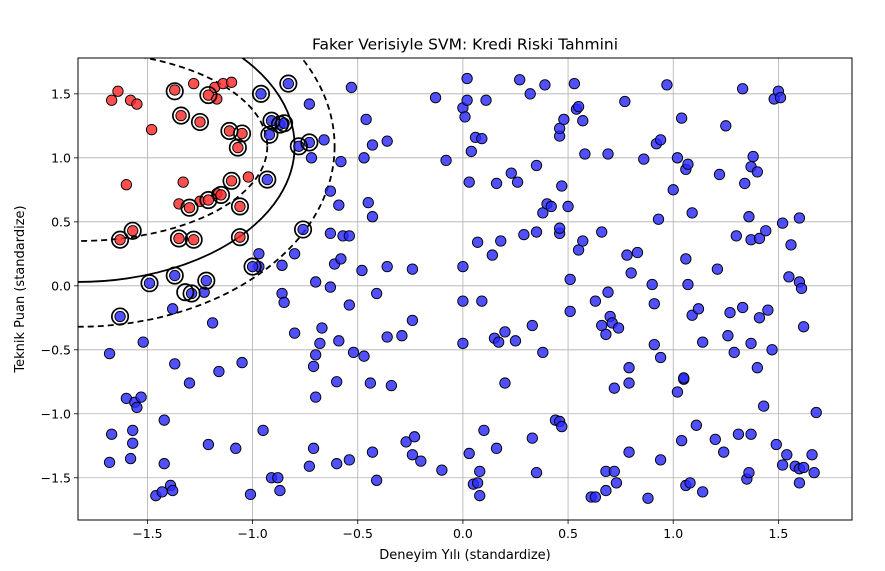  Describe the element at coordinates (465, 45) in the screenshot. I see `chart-title: Faker Verisiyle SVM: Kredi Riski Tahmini` at that location.